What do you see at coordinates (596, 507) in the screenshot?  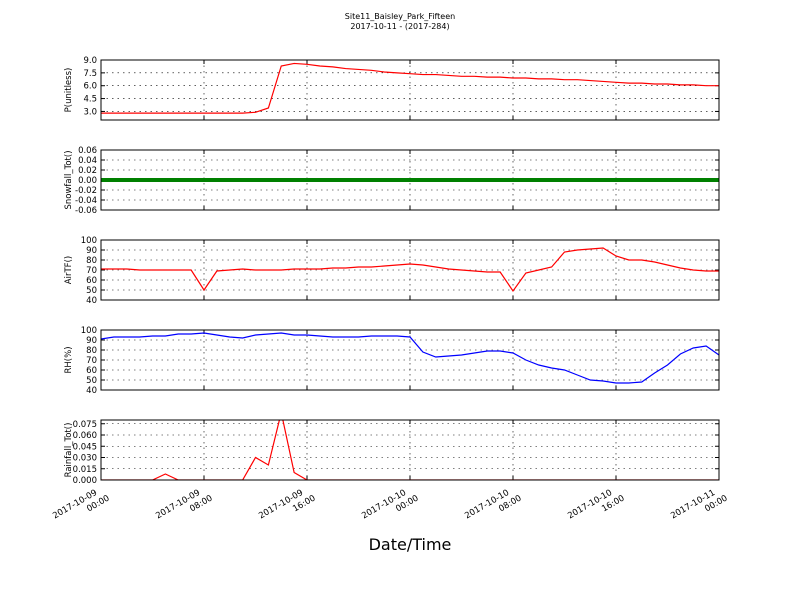 I see `x-tick-label: 2017-10-10 16:00` at bounding box center [596, 507].